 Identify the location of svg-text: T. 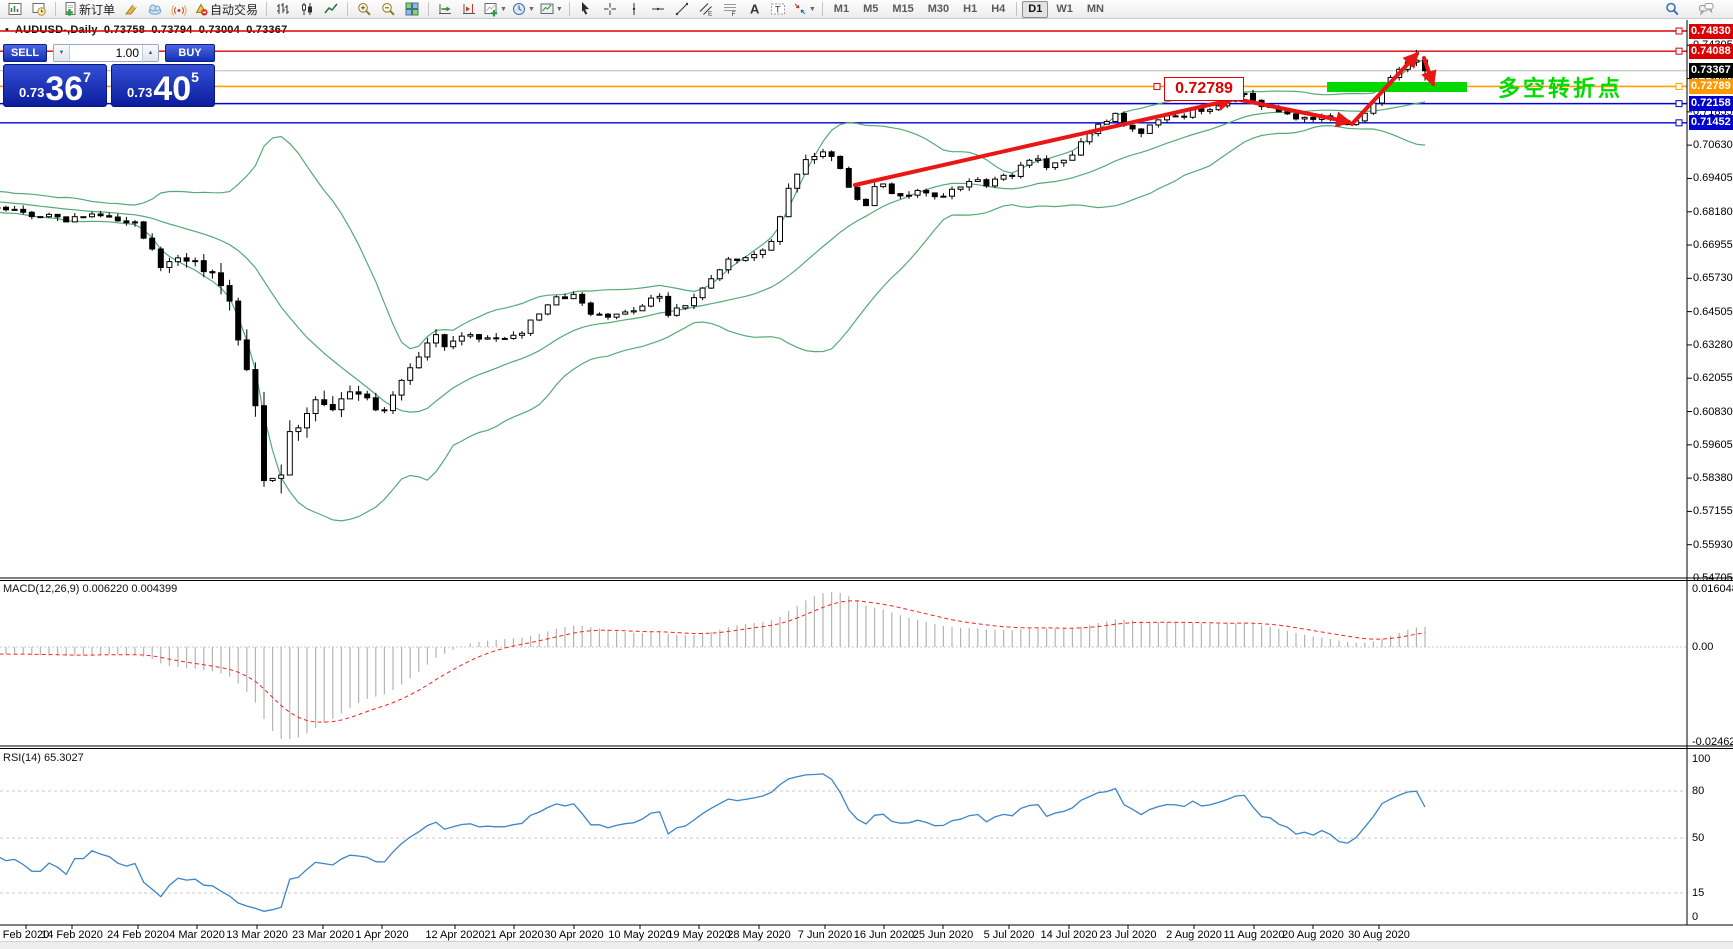
(778, 10).